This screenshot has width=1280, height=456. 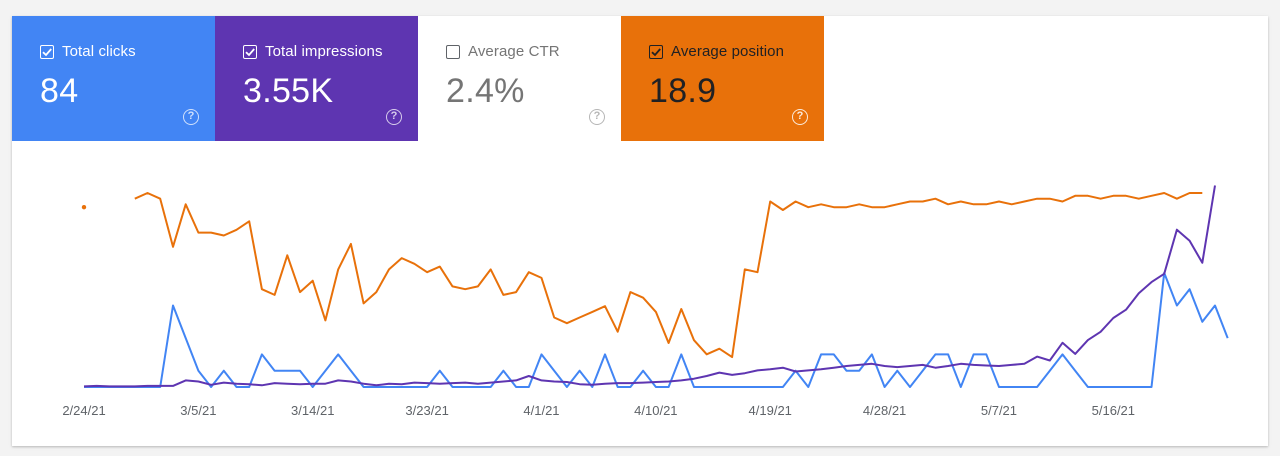 What do you see at coordinates (324, 51) in the screenshot?
I see `metric-label: Total impressions` at bounding box center [324, 51].